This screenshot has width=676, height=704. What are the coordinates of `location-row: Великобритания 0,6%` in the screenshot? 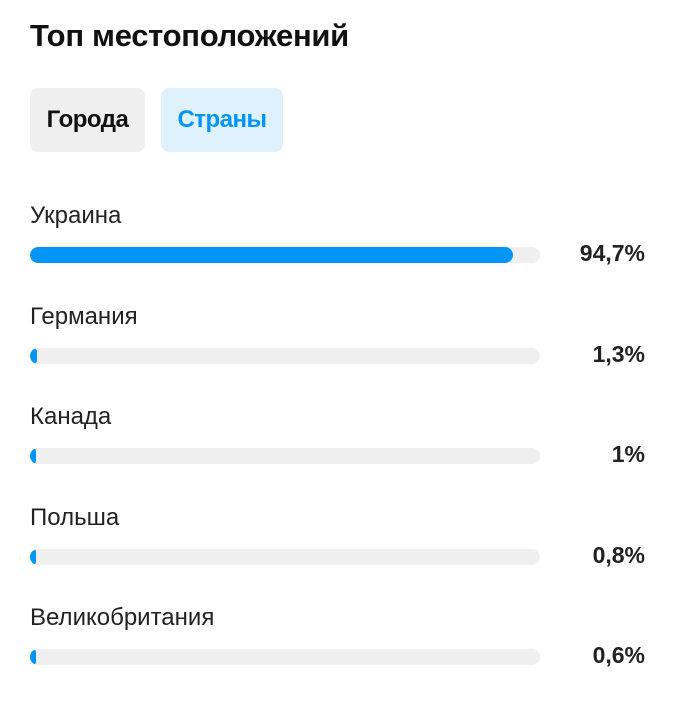 It's located at (338, 654).